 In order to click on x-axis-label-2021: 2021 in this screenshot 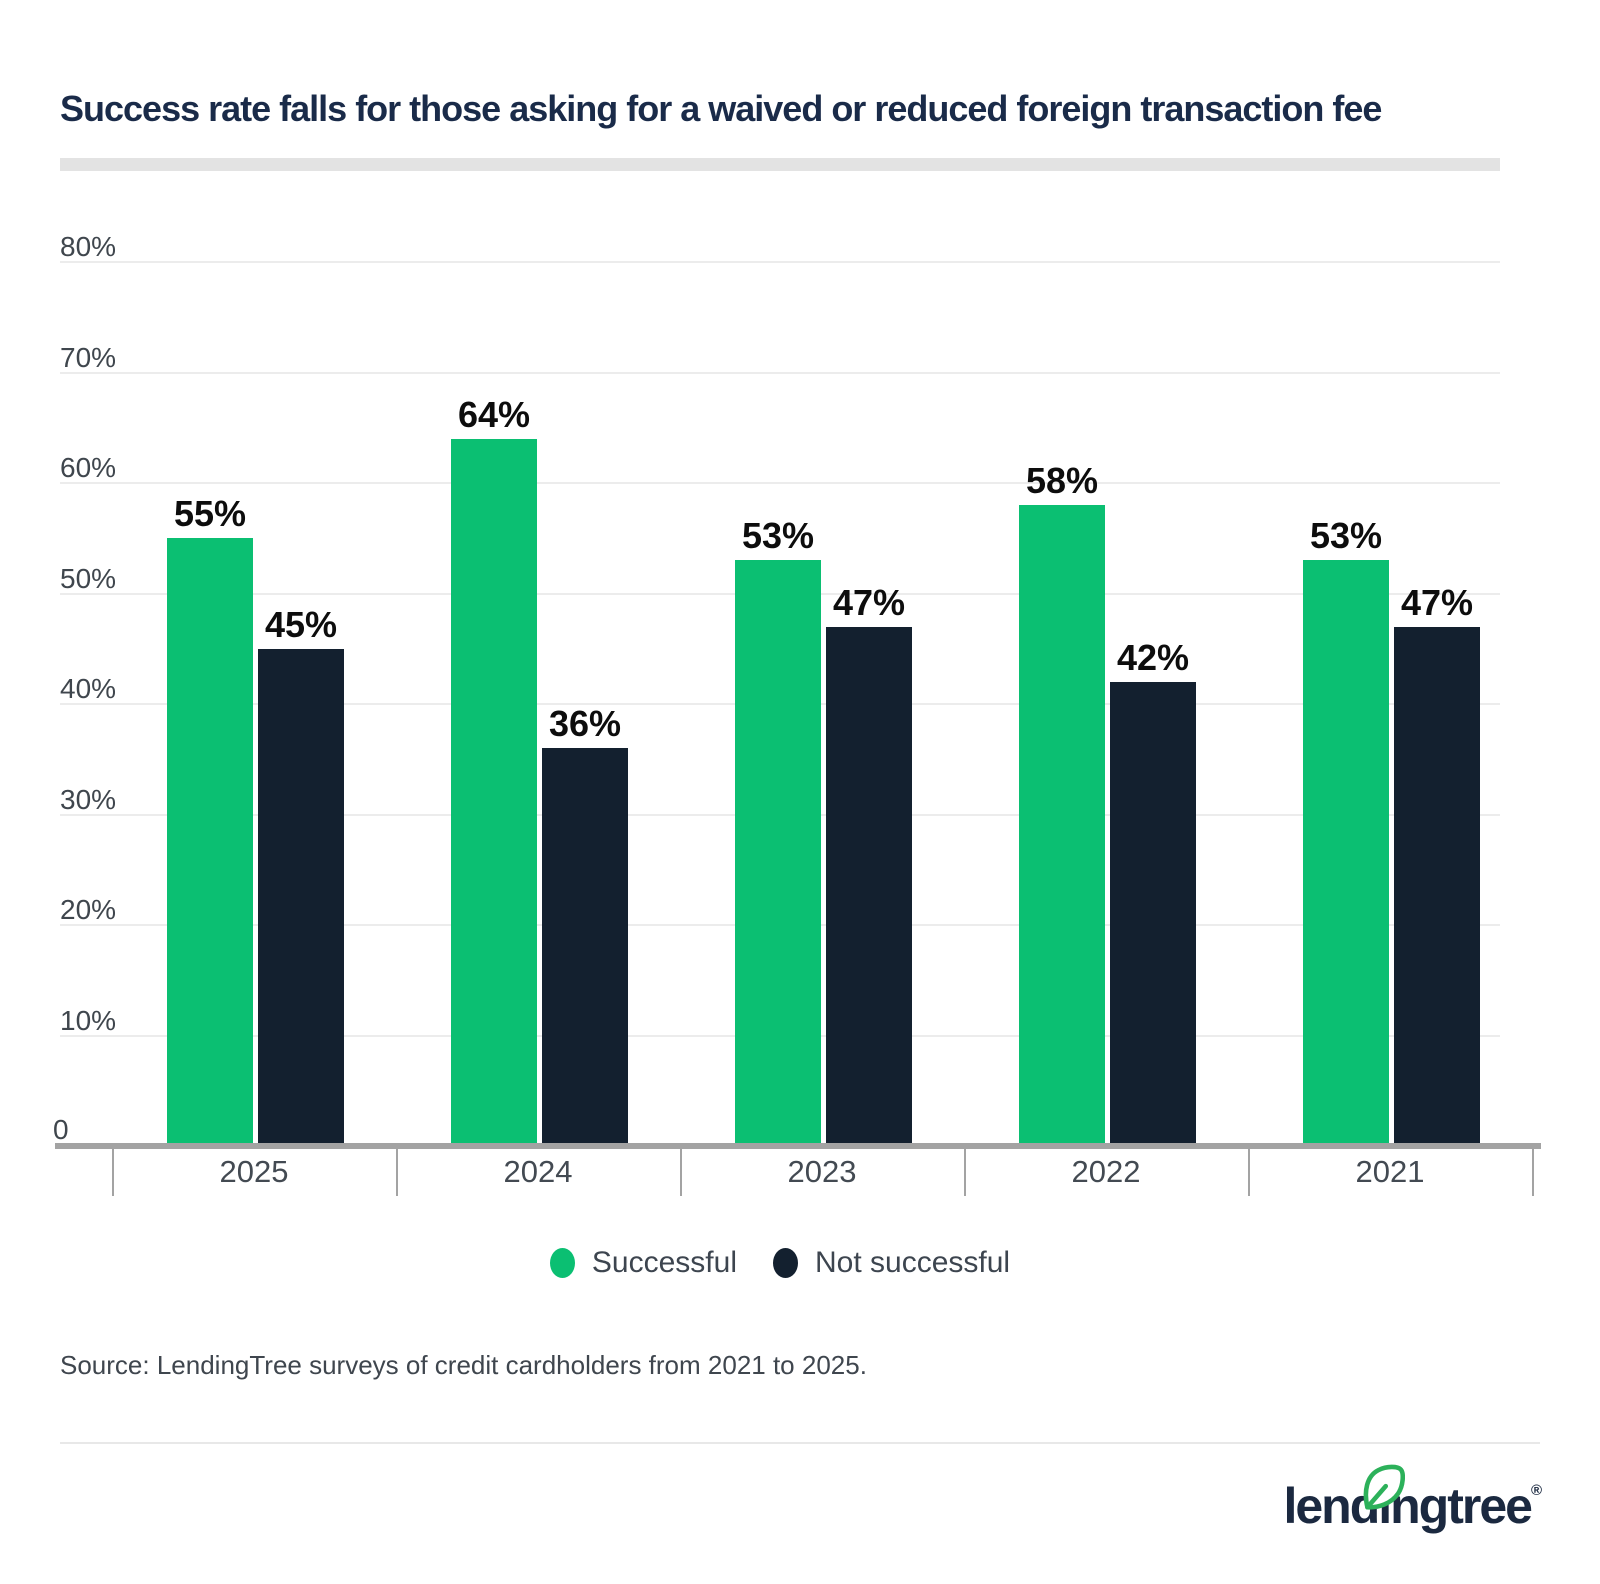, I will do `click(1390, 1171)`.